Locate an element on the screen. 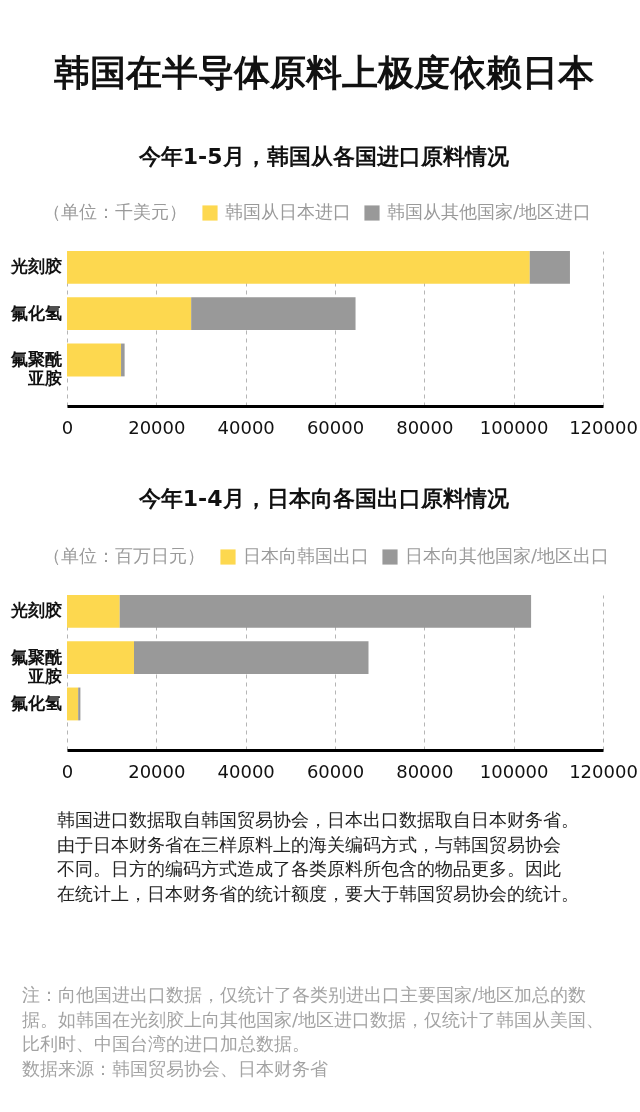 The image size is (640, 1112). chart-title: 今年1-4月，日本向各国出口原料情况 is located at coordinates (323, 498).